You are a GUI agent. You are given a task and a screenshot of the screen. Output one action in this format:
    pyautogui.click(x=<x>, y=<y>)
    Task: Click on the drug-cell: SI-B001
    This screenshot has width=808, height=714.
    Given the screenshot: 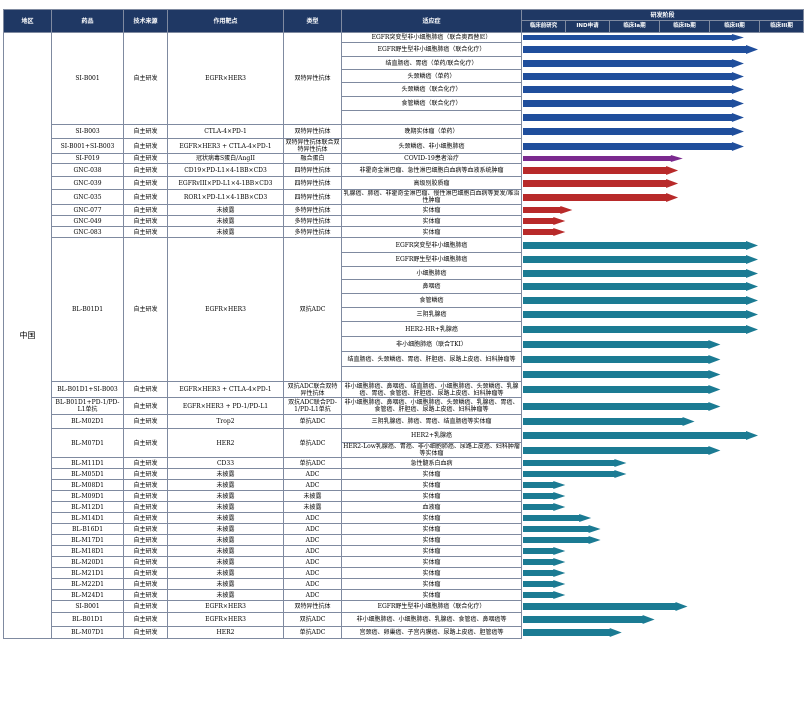 What is the action you would take?
    pyautogui.click(x=87, y=78)
    